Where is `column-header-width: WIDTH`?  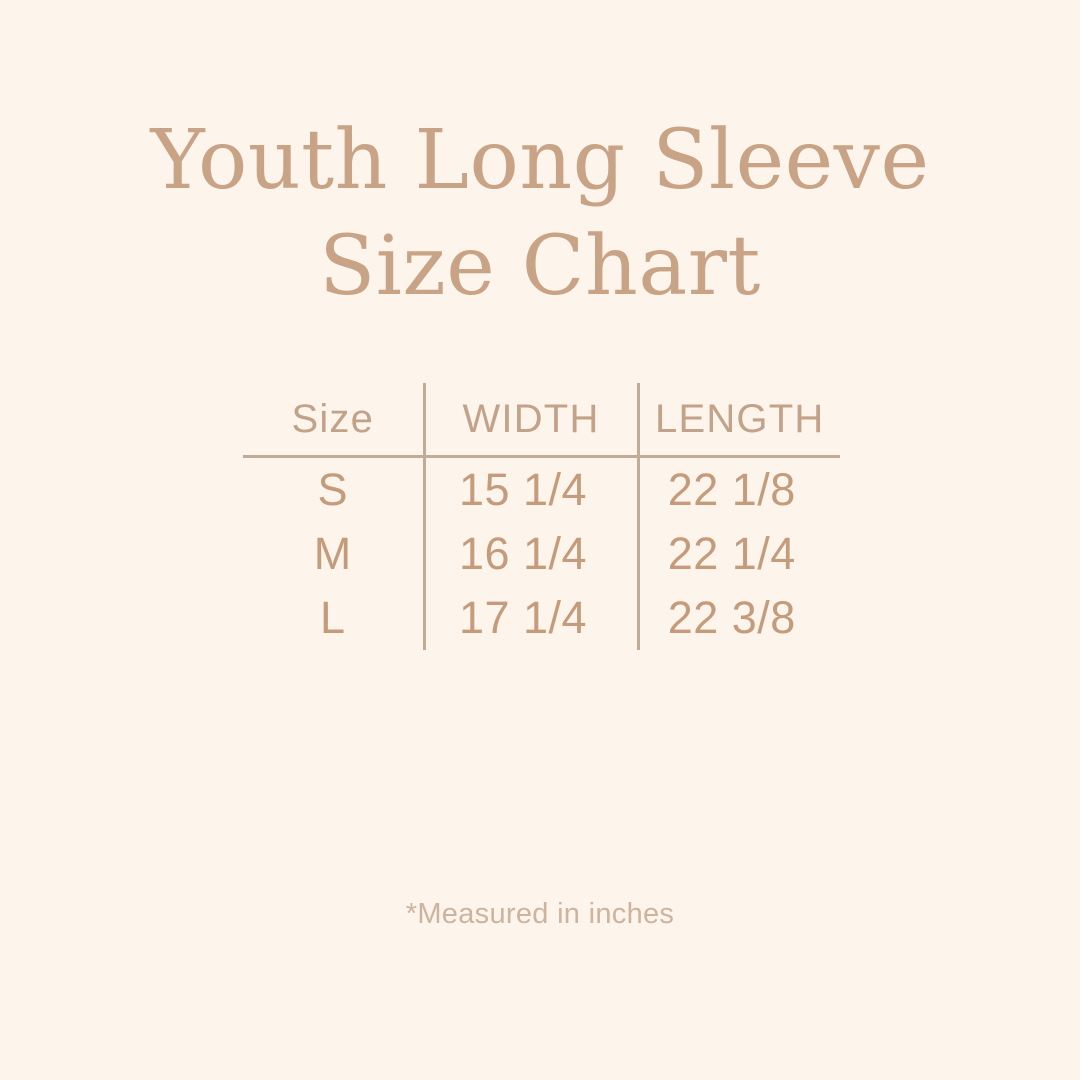 column-header-width: WIDTH is located at coordinates (530, 419).